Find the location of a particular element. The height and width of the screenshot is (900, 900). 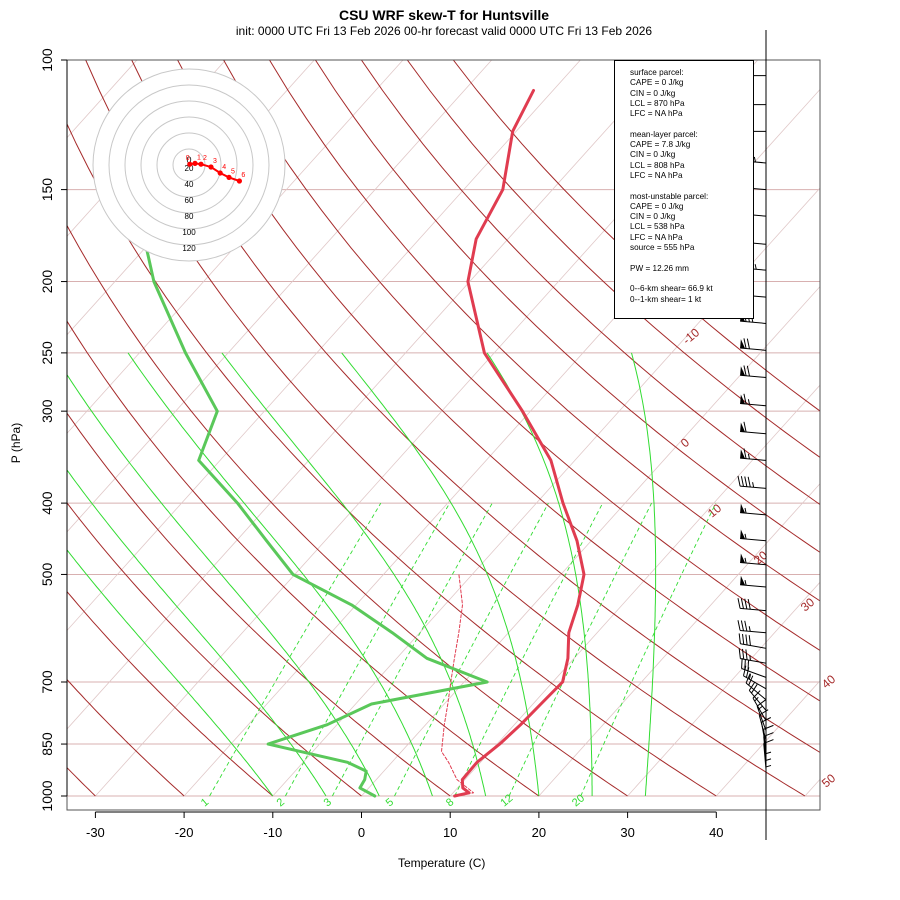

moist-adiabat-line is located at coordinates (539, 574).